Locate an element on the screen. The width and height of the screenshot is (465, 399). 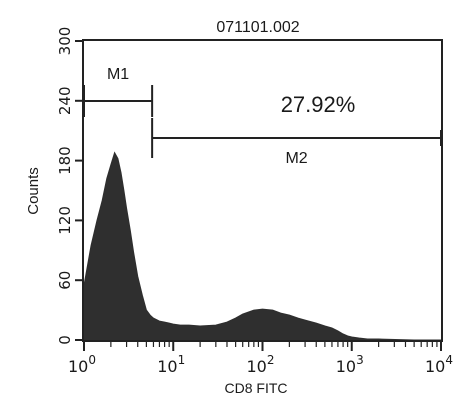
y-tick-label: 240 is located at coordinates (65, 100).